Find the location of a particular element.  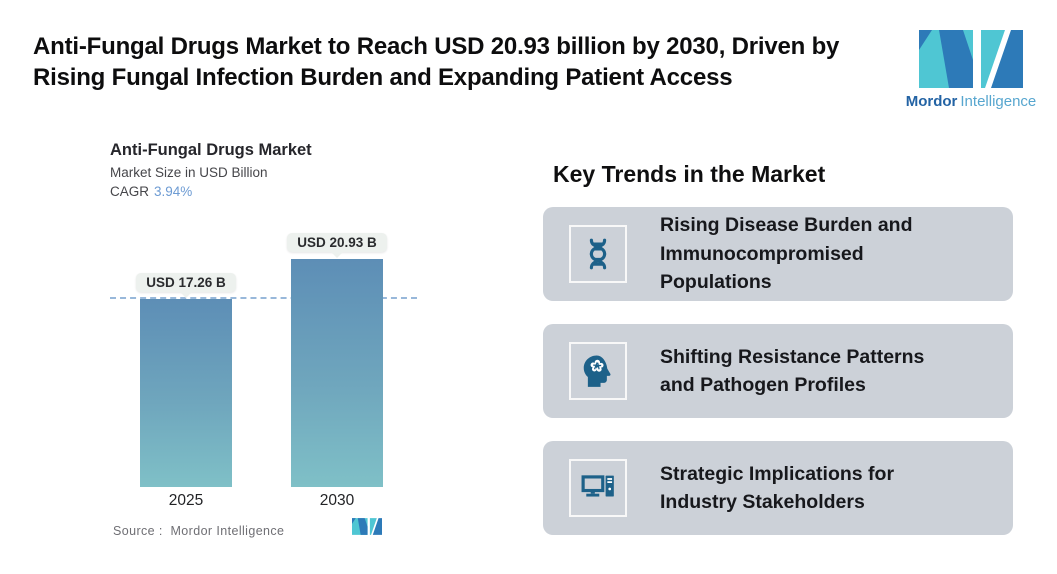

logo-text-intelligence: Intelligence is located at coordinates (998, 101).